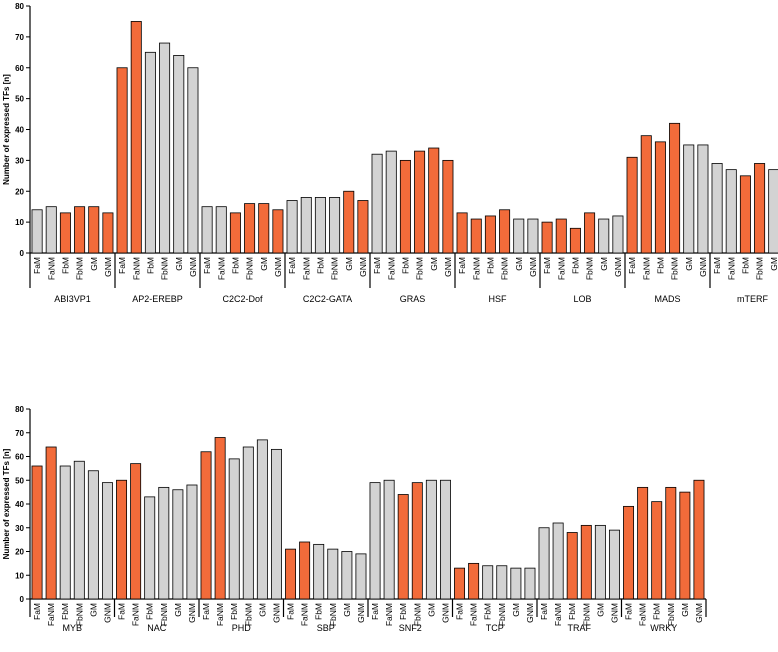 The width and height of the screenshot is (778, 652). What do you see at coordinates (19, 552) in the screenshot?
I see `y-tick-label: 20` at bounding box center [19, 552].